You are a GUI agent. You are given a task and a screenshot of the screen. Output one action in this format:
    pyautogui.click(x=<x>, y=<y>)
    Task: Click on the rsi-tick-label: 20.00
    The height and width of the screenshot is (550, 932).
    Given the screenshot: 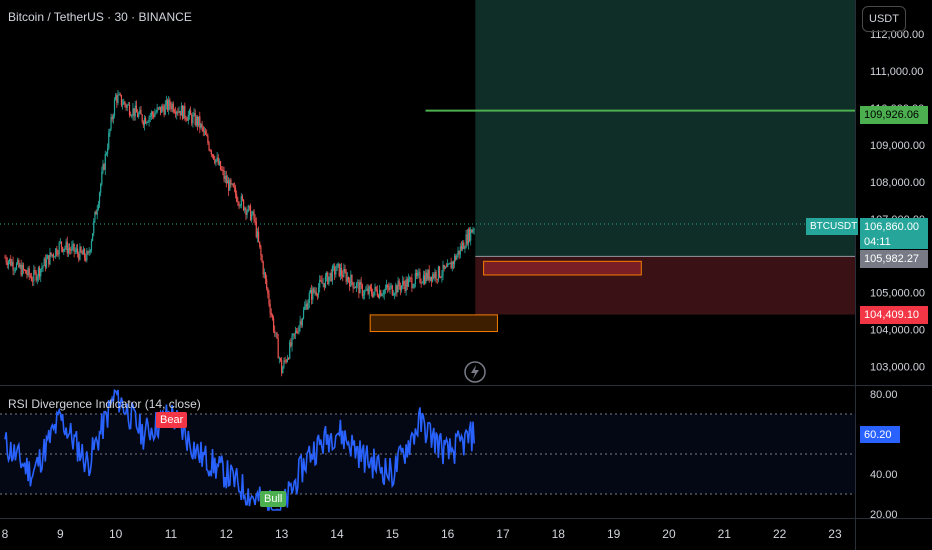 What is the action you would take?
    pyautogui.click(x=884, y=515)
    